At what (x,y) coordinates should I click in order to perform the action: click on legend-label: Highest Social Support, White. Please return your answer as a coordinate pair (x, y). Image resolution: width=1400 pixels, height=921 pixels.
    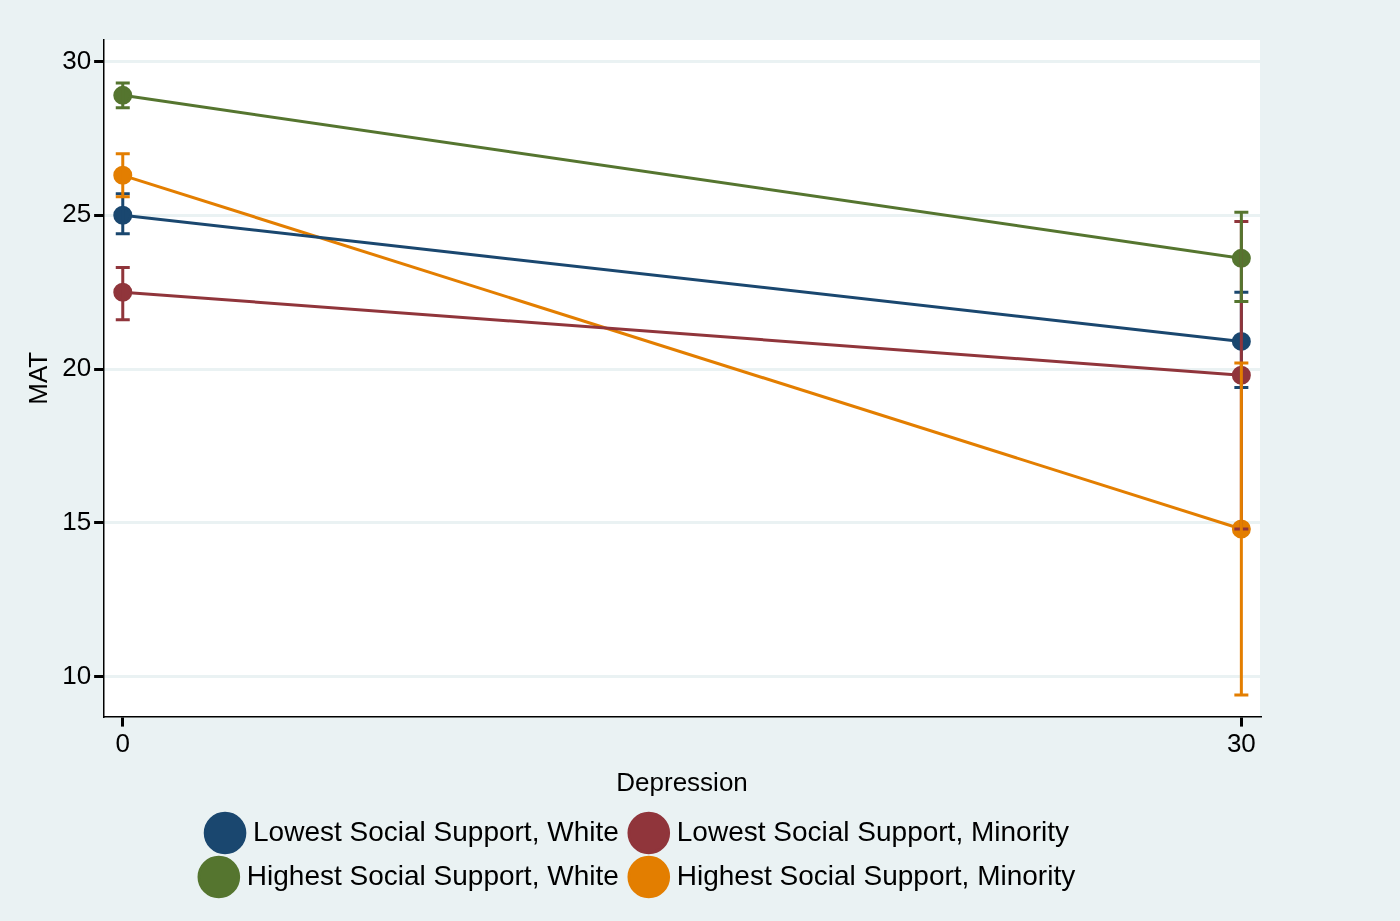
    Looking at the image, I should click on (432, 875).